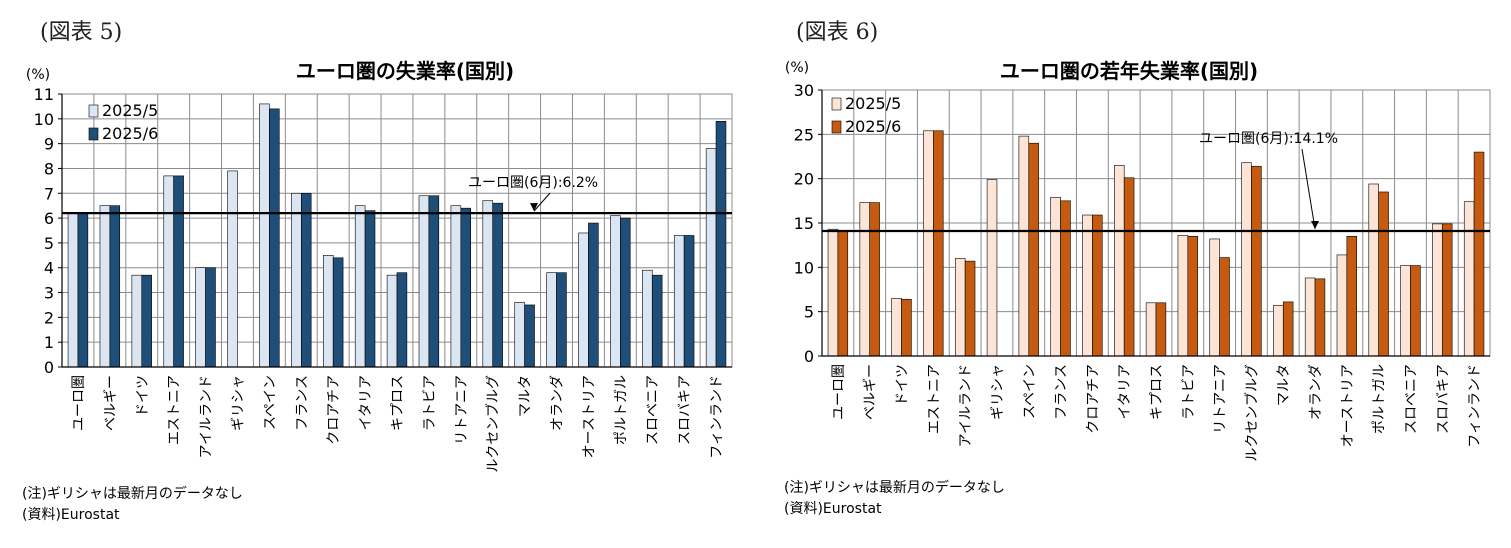 The image size is (1511, 548). I want to click on y-tick-label: 4, so click(49, 268).